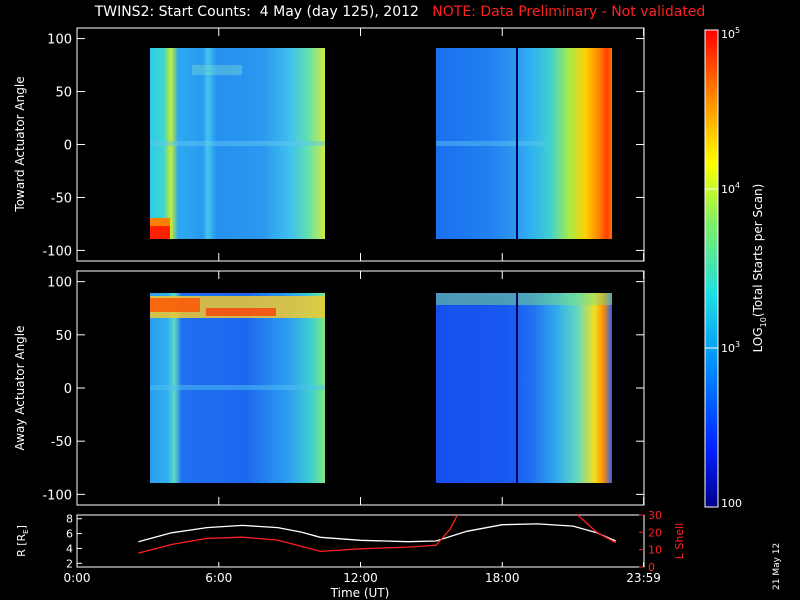  What do you see at coordinates (175, 305) in the screenshot?
I see `away-block-1-top-red` at bounding box center [175, 305].